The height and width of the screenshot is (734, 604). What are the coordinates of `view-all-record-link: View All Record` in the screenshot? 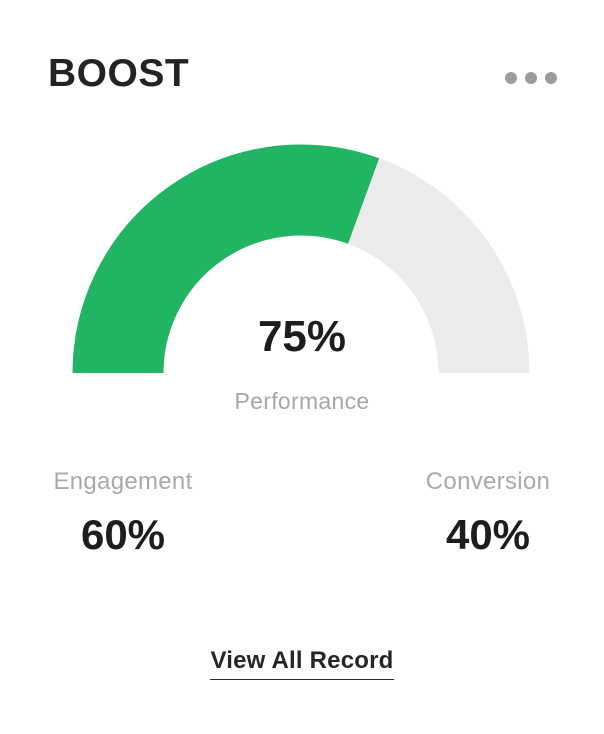 It's located at (302, 663).